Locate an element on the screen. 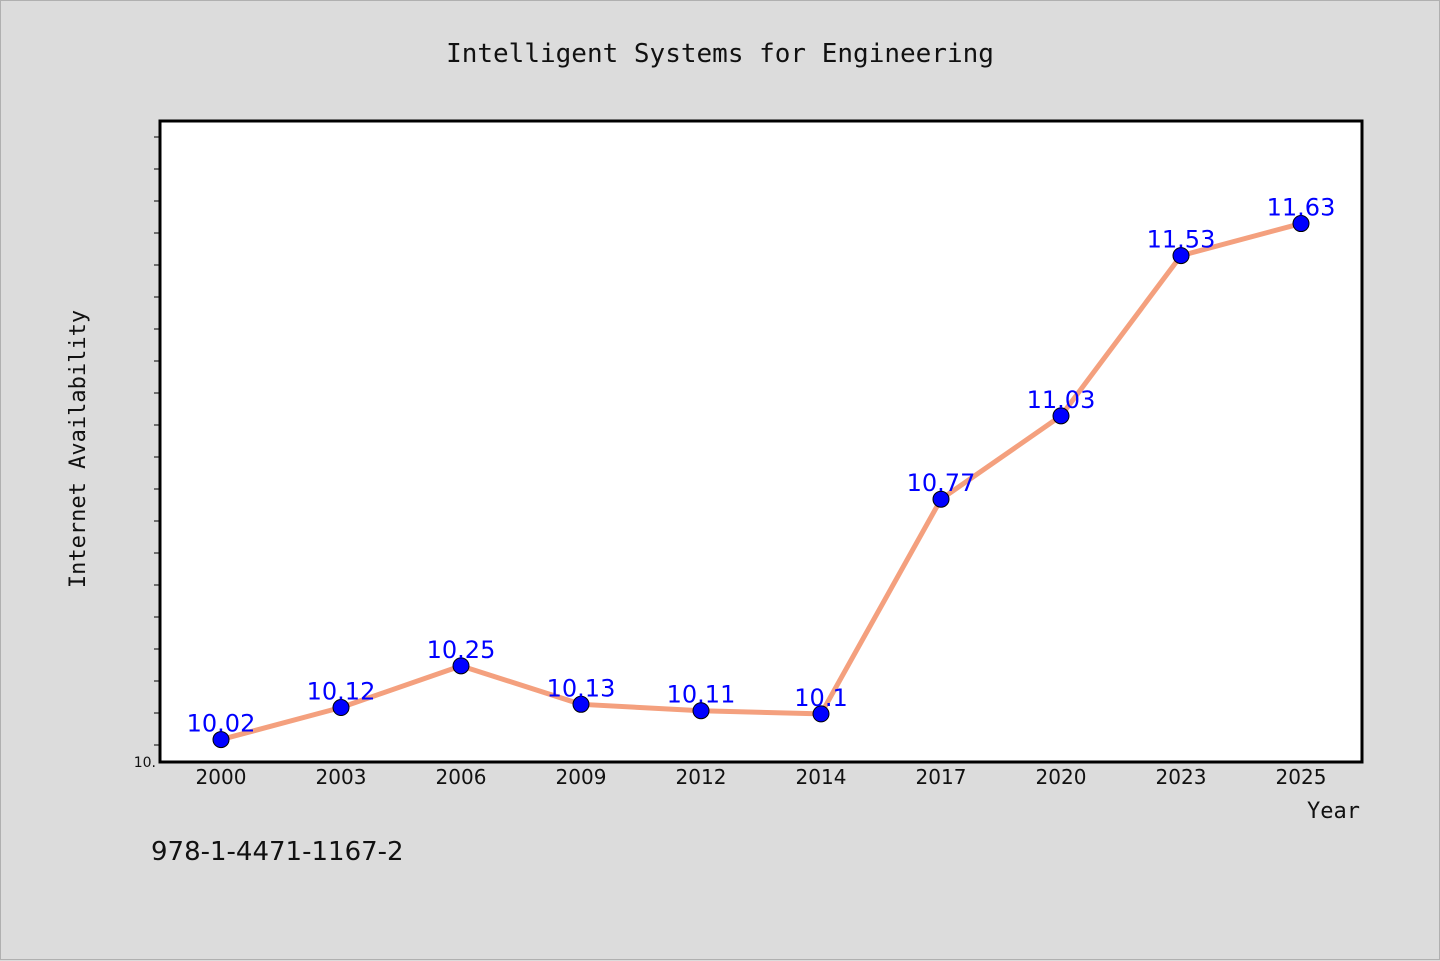 Image resolution: width=1440 pixels, height=961 pixels. x-tick-label: 2023 is located at coordinates (1181, 777).